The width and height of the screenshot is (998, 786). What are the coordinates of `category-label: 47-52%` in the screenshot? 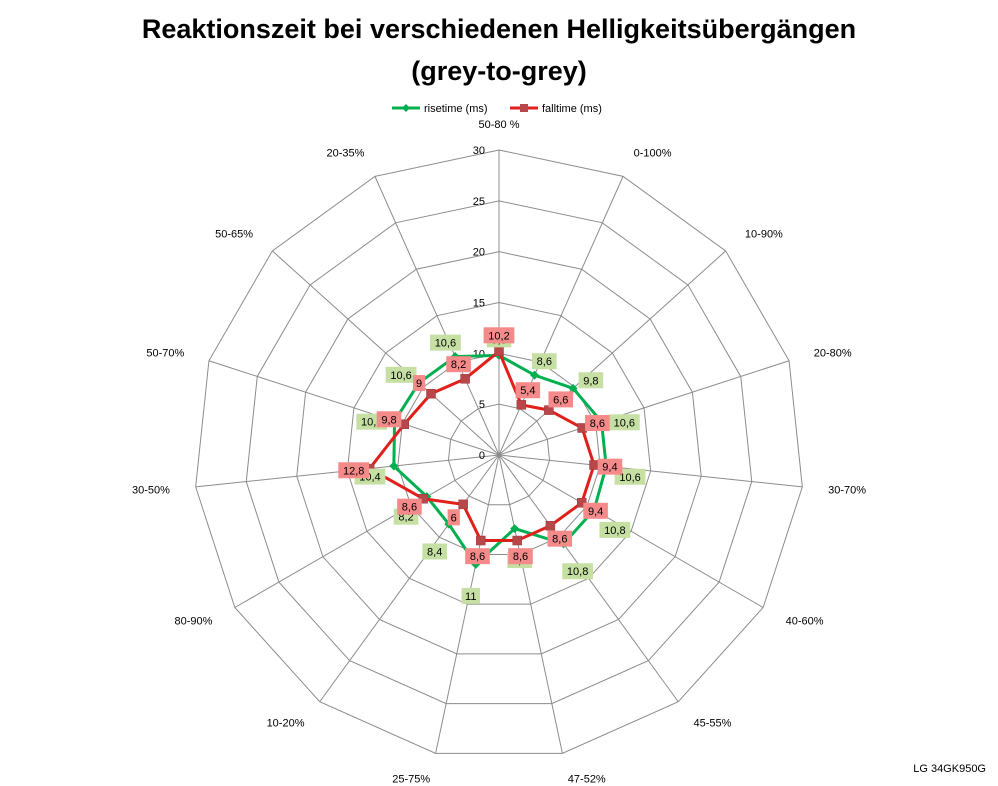 It's located at (587, 780).